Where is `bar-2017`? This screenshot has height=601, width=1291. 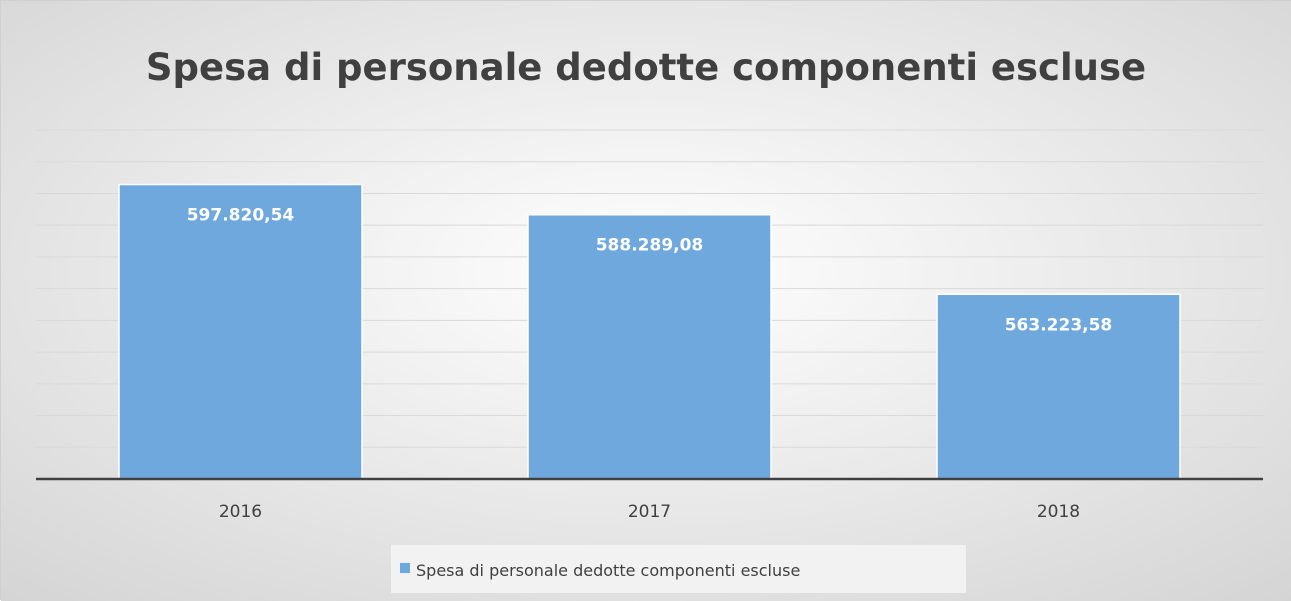 bar-2017 is located at coordinates (649, 346).